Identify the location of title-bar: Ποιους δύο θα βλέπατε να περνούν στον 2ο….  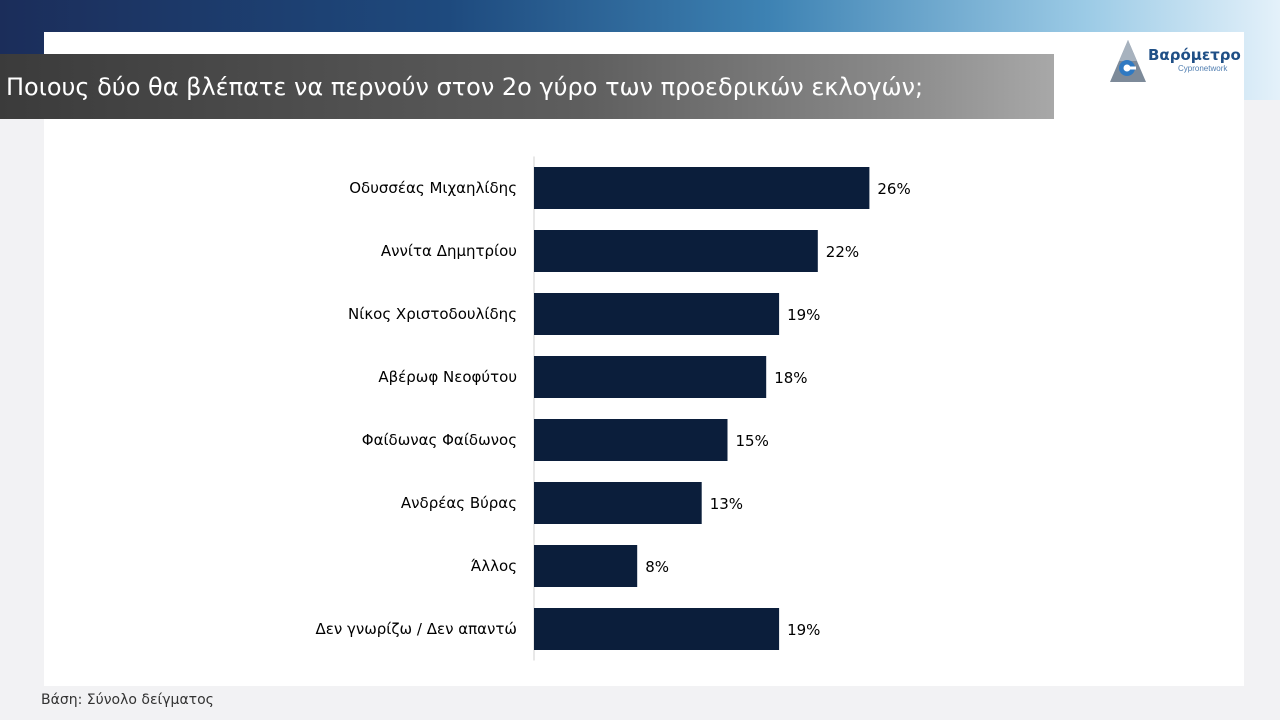
(527, 86).